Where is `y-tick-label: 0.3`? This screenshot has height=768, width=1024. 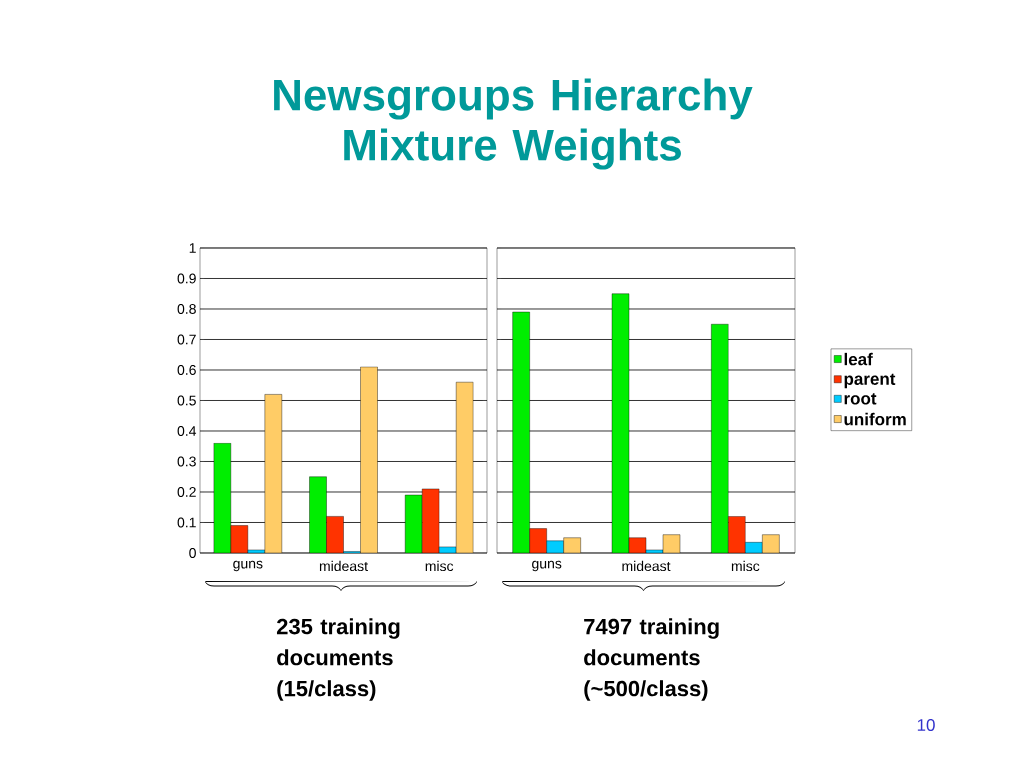 y-tick-label: 0.3 is located at coordinates (186, 461).